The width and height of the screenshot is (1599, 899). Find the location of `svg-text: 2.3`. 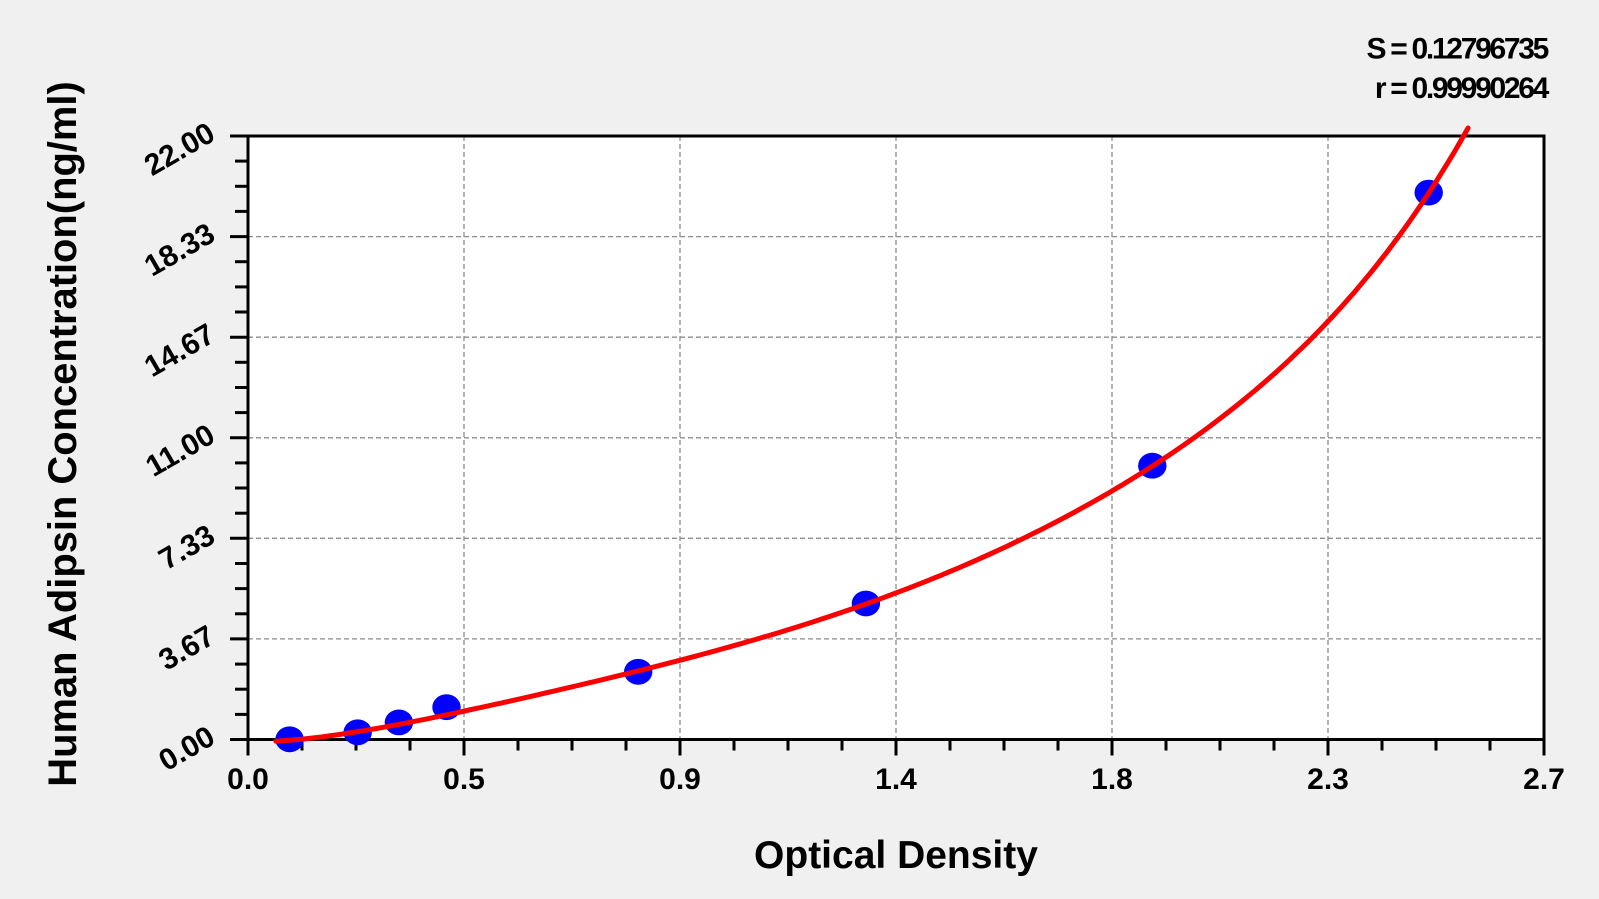

svg-text: 2.3 is located at coordinates (1328, 779).